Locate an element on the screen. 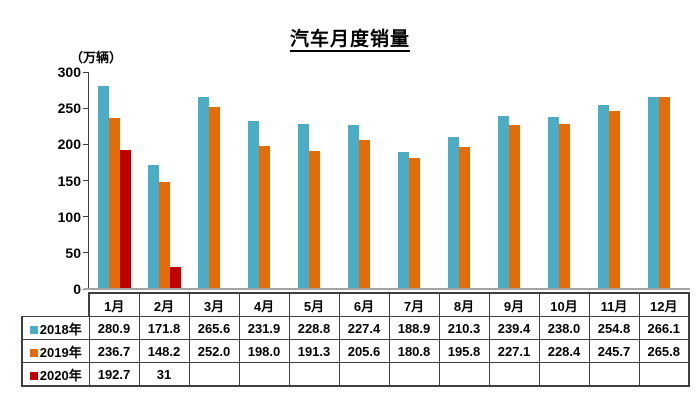 The height and width of the screenshot is (420, 700). value-cell: 265.6 is located at coordinates (214, 328).